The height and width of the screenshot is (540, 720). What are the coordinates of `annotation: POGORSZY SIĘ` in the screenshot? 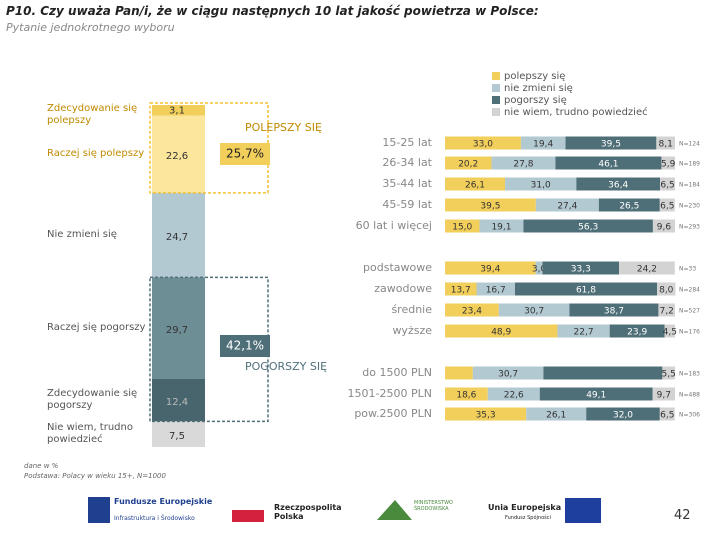 It's located at (286, 366).